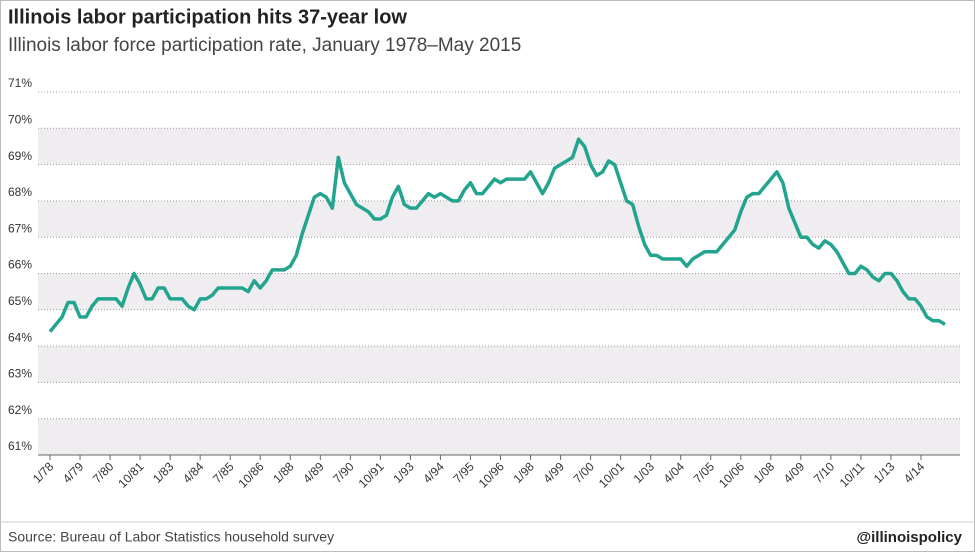  I want to click on y-tick-label: 67%, so click(20, 228).